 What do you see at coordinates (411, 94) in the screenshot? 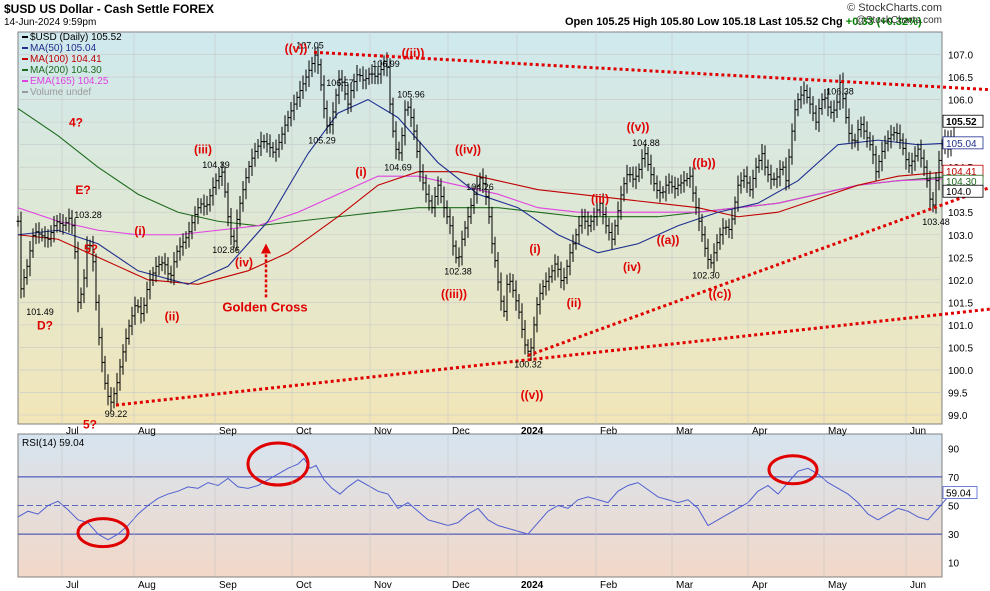
I see `price-label: 105.96` at bounding box center [411, 94].